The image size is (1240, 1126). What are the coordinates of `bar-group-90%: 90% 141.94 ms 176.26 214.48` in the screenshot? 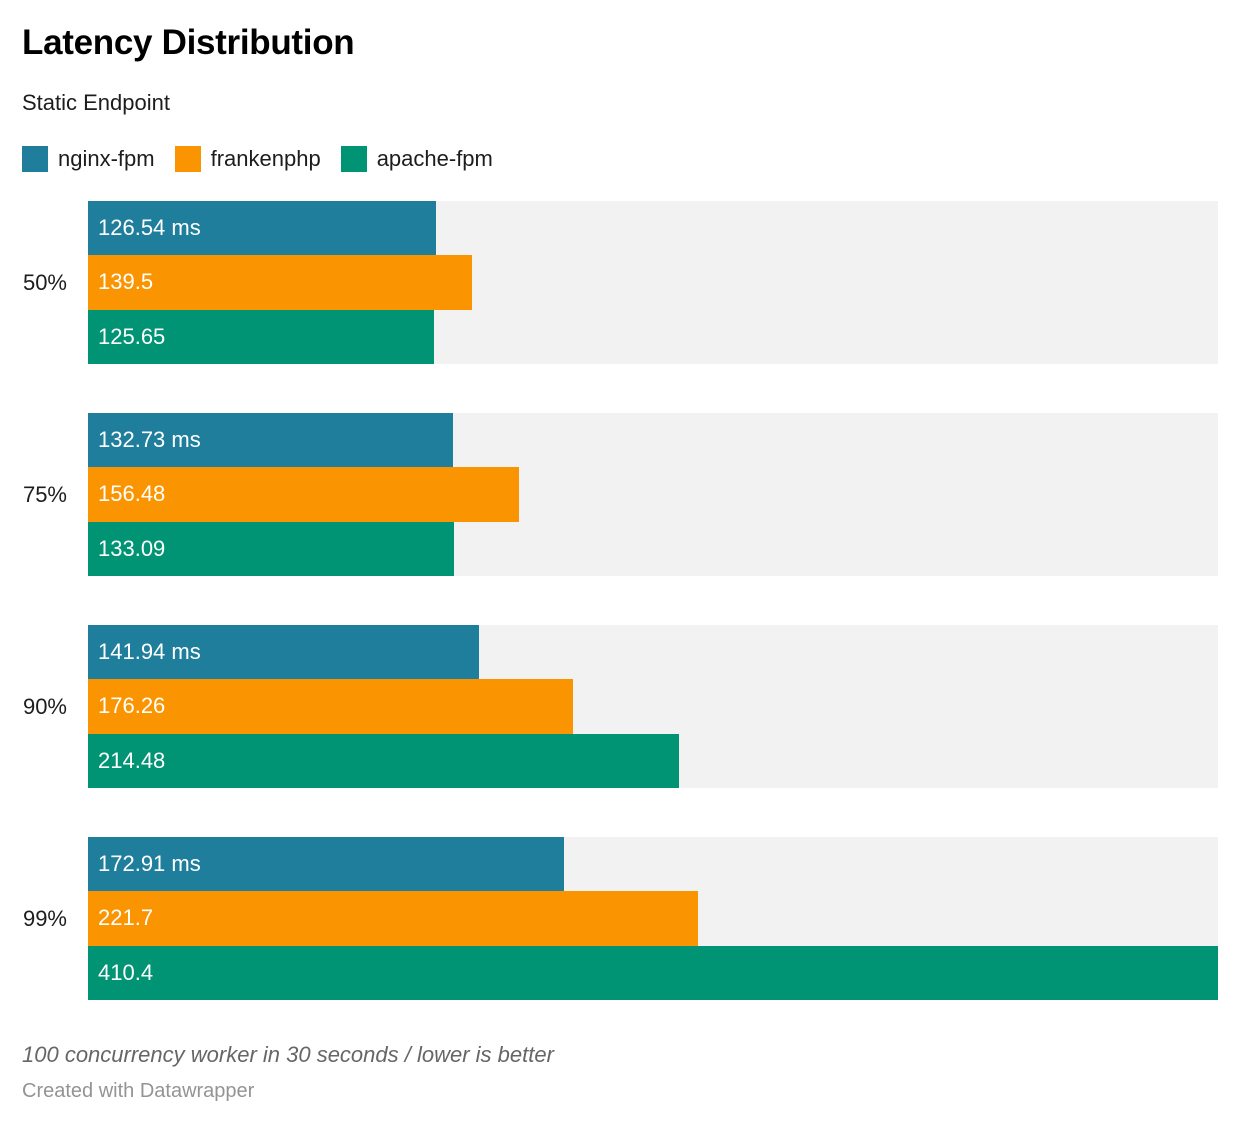 It's located at (620, 706).